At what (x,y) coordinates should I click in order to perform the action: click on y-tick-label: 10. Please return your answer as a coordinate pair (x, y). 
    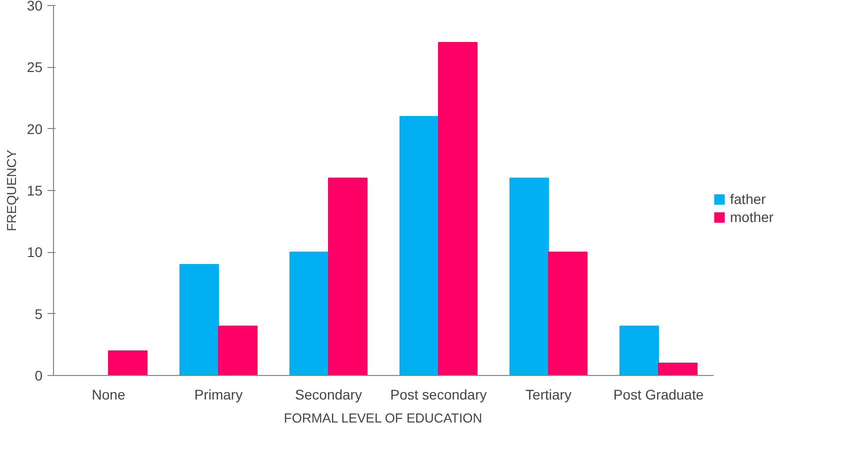
    Looking at the image, I should click on (34, 252).